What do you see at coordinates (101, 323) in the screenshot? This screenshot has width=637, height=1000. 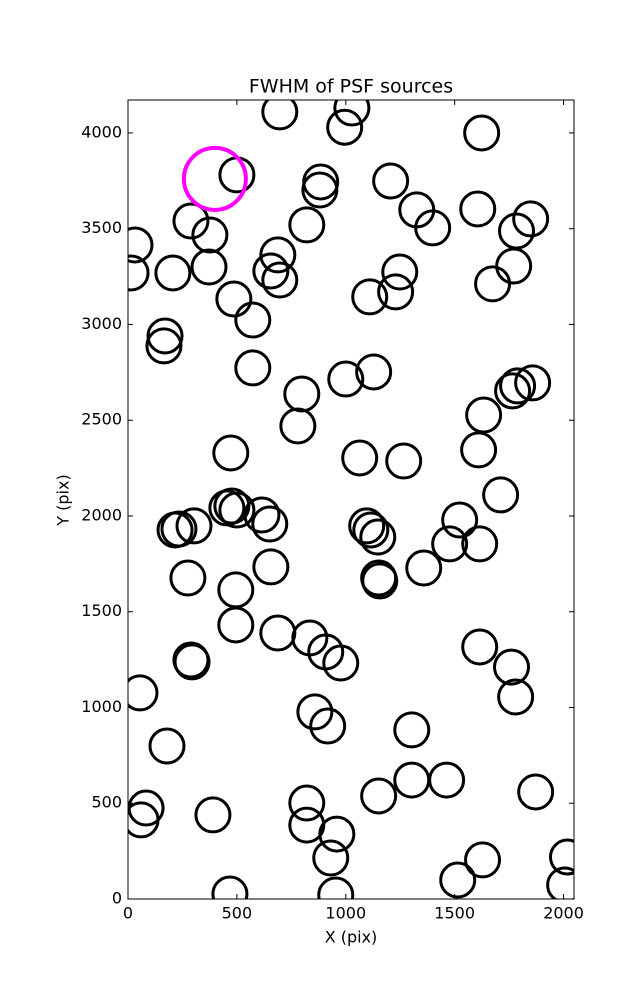 I see `y-tick-label: 3000` at bounding box center [101, 323].